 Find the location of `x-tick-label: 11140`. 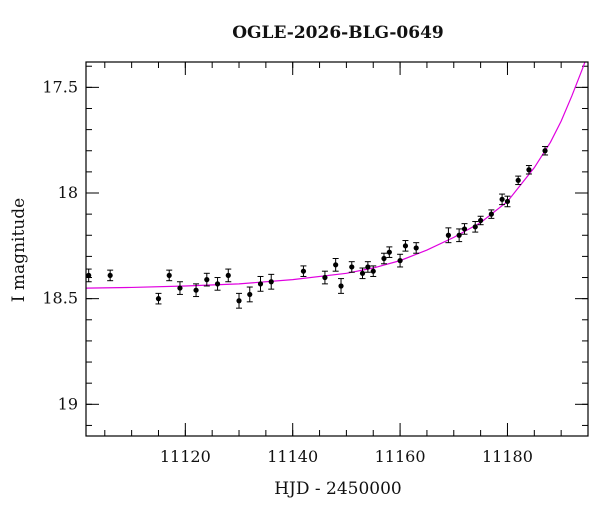

x-tick-label: 11140 is located at coordinates (292, 456).